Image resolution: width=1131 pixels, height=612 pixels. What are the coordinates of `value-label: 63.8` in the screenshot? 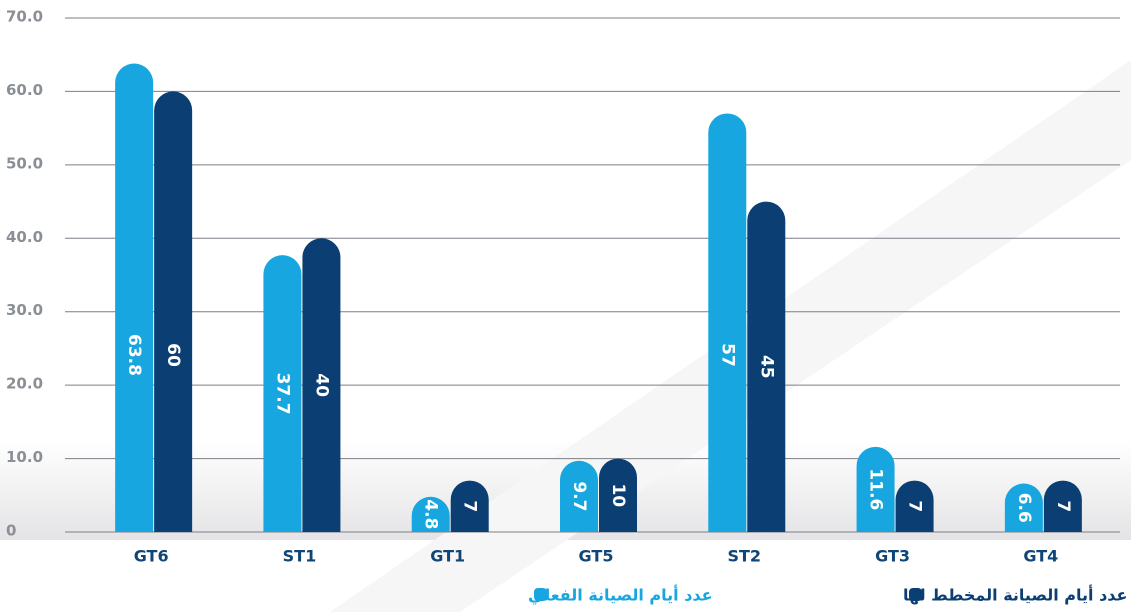 It's located at (134, 355).